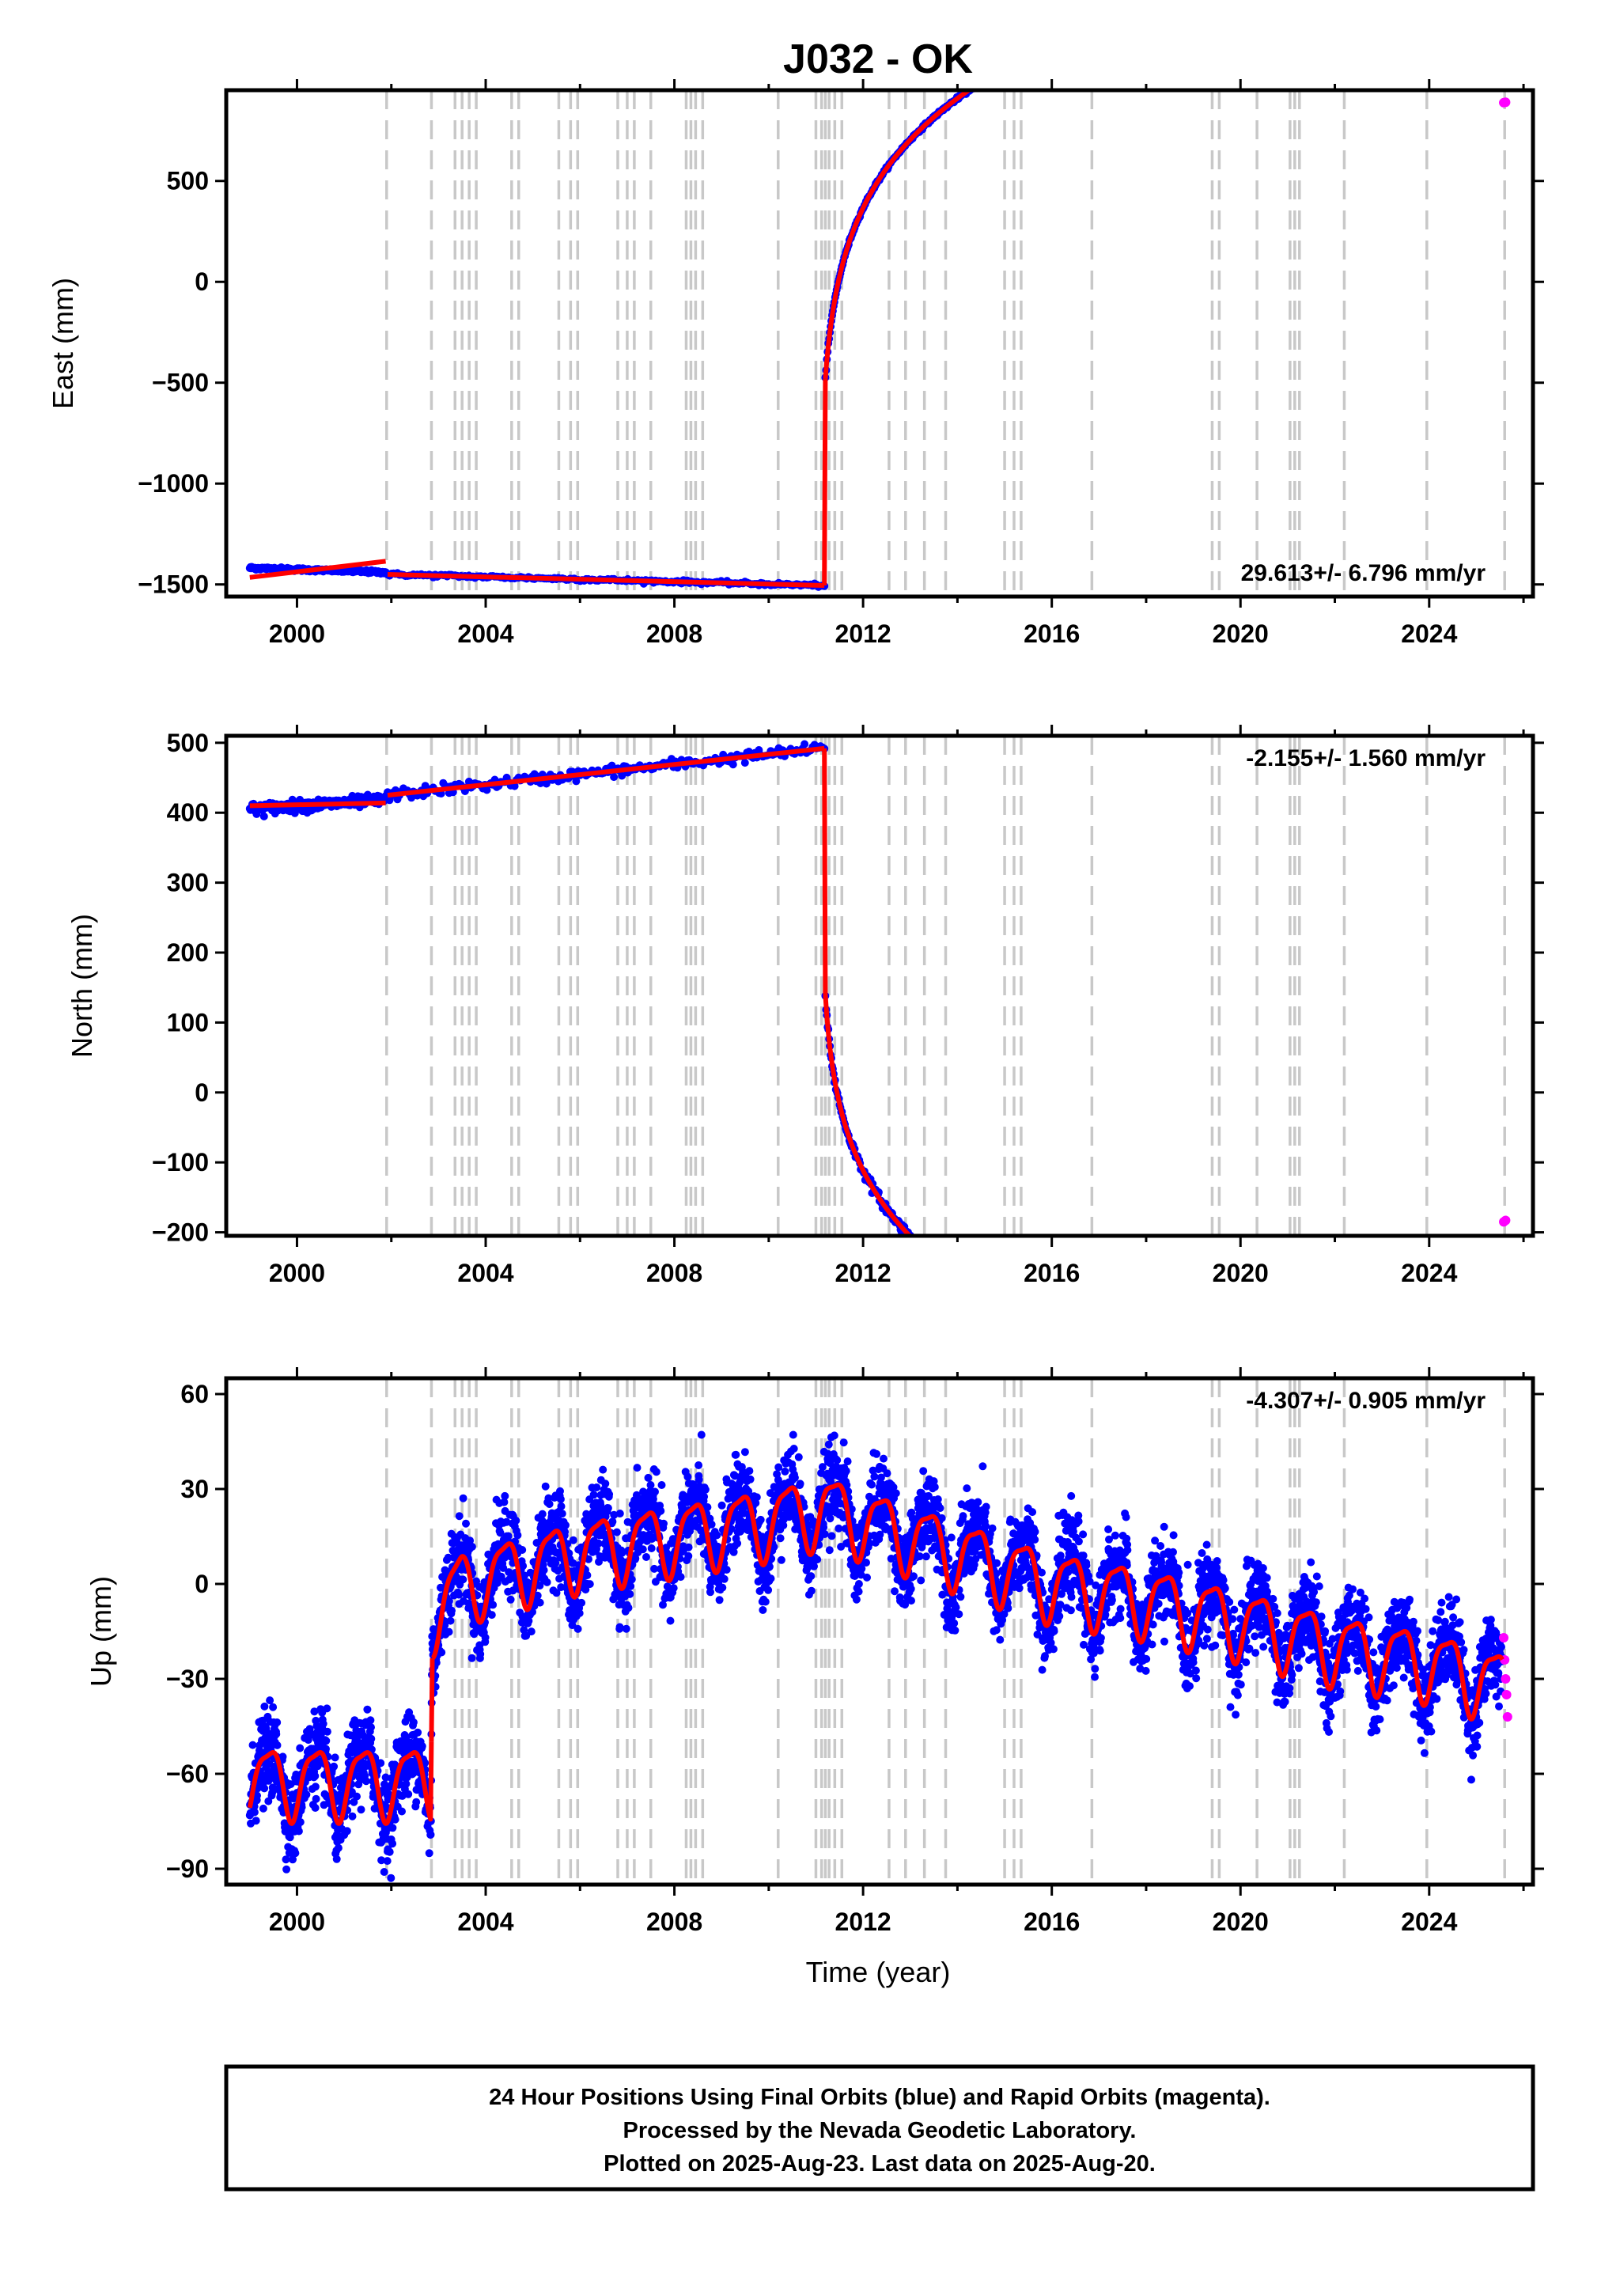  What do you see at coordinates (82, 986) in the screenshot?
I see `y-axis-label: North (mm)` at bounding box center [82, 986].